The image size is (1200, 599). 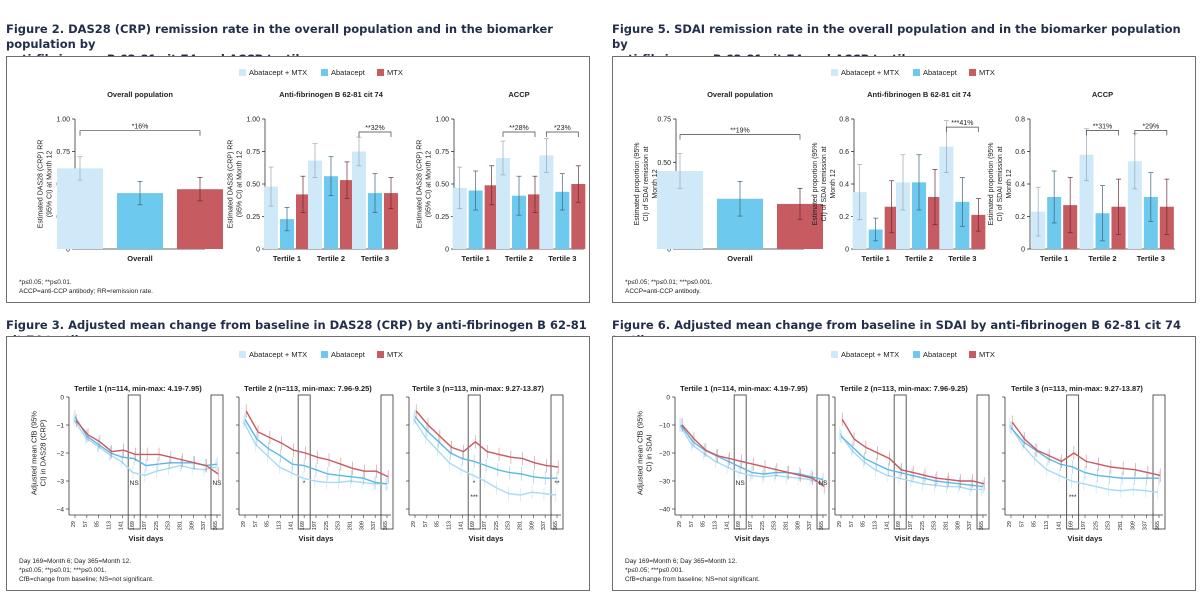 What do you see at coordinates (987, 72) in the screenshot?
I see `legend-label: MTX` at bounding box center [987, 72].